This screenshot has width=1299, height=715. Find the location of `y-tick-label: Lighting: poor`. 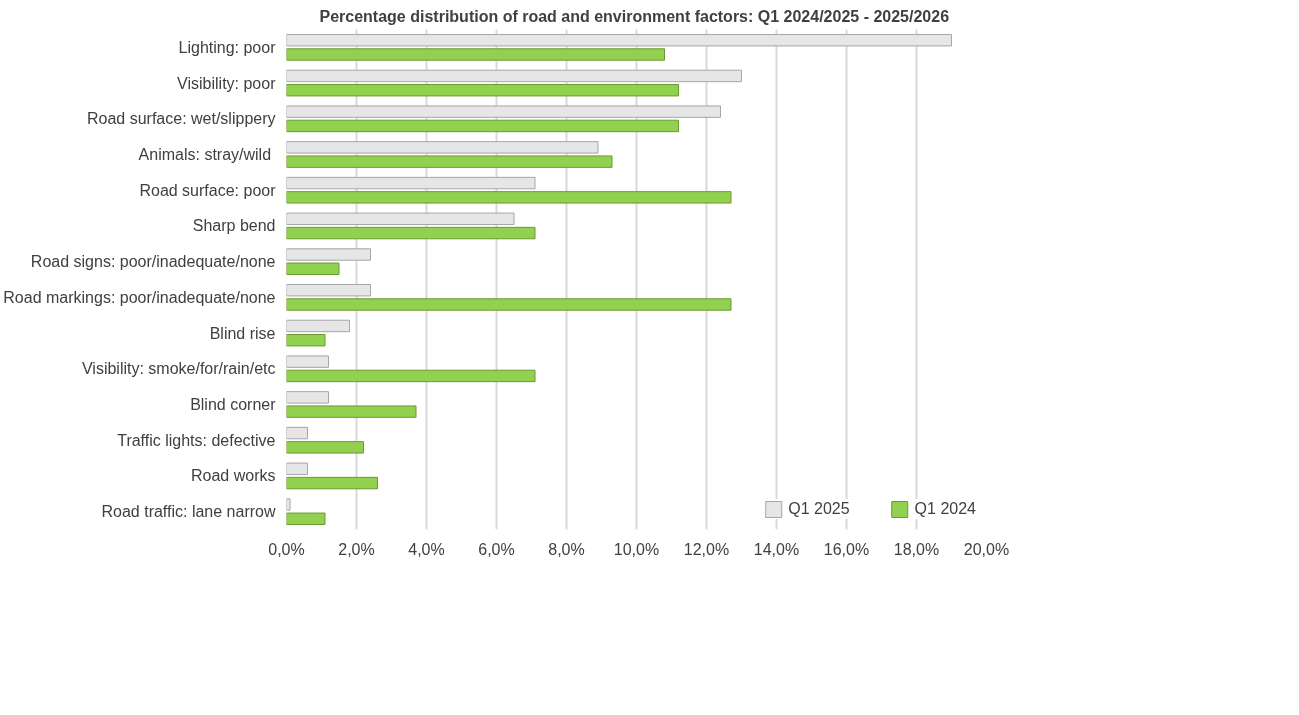

y-tick-label: Lighting: poor is located at coordinates (227, 47).